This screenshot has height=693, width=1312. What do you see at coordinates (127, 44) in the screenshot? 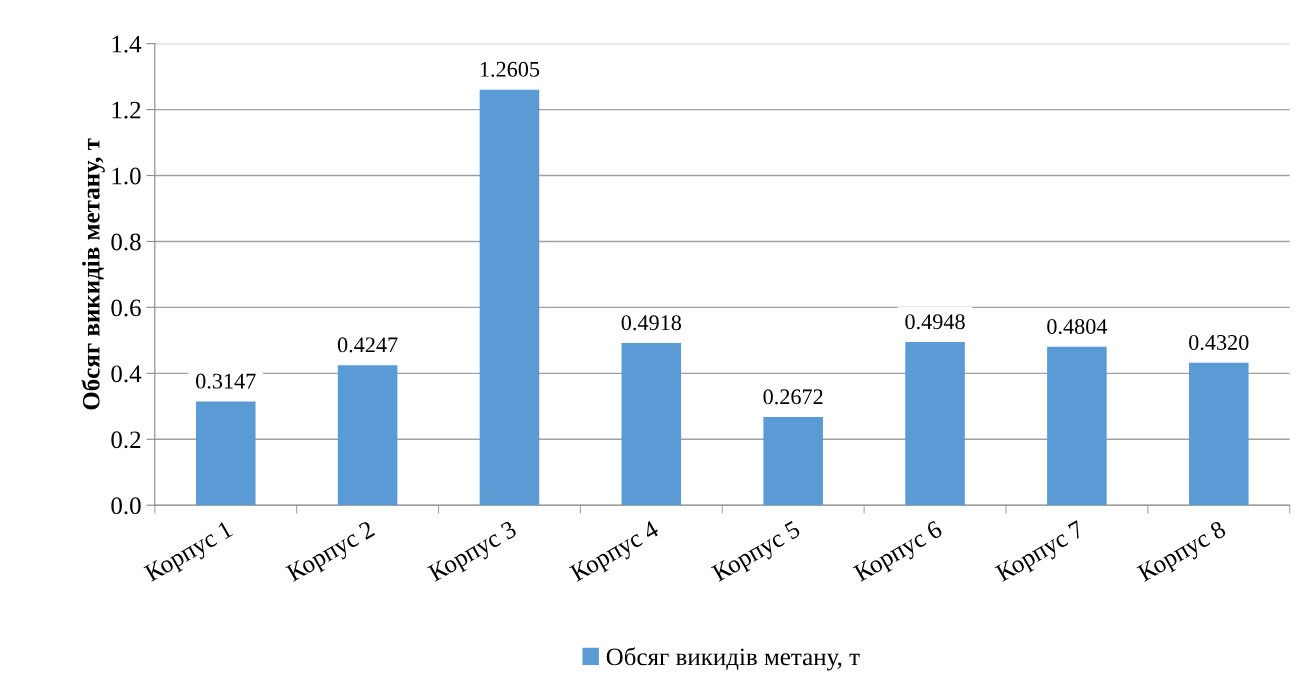
I see `y-tick-label: 1.4` at bounding box center [127, 44].